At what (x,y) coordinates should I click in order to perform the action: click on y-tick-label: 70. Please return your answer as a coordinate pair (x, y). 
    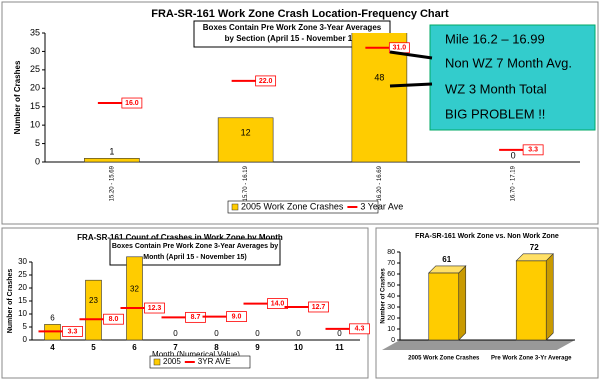
    Looking at the image, I should click on (391, 263).